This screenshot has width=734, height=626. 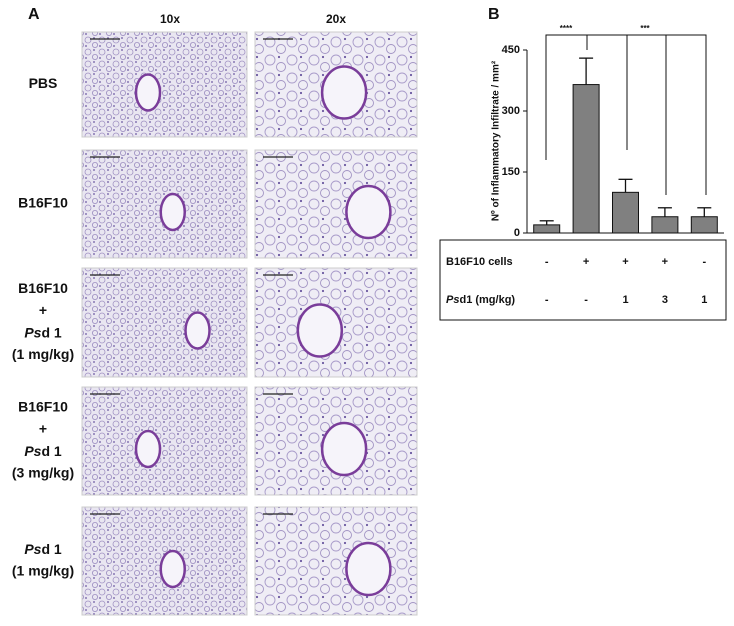 I want to click on y-tick-label: 300, so click(x=511, y=111).